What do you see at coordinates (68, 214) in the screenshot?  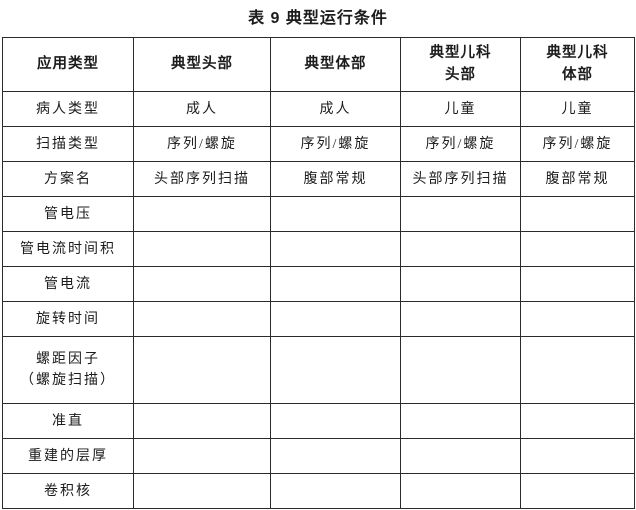 I see `row-label: 管电压` at bounding box center [68, 214].